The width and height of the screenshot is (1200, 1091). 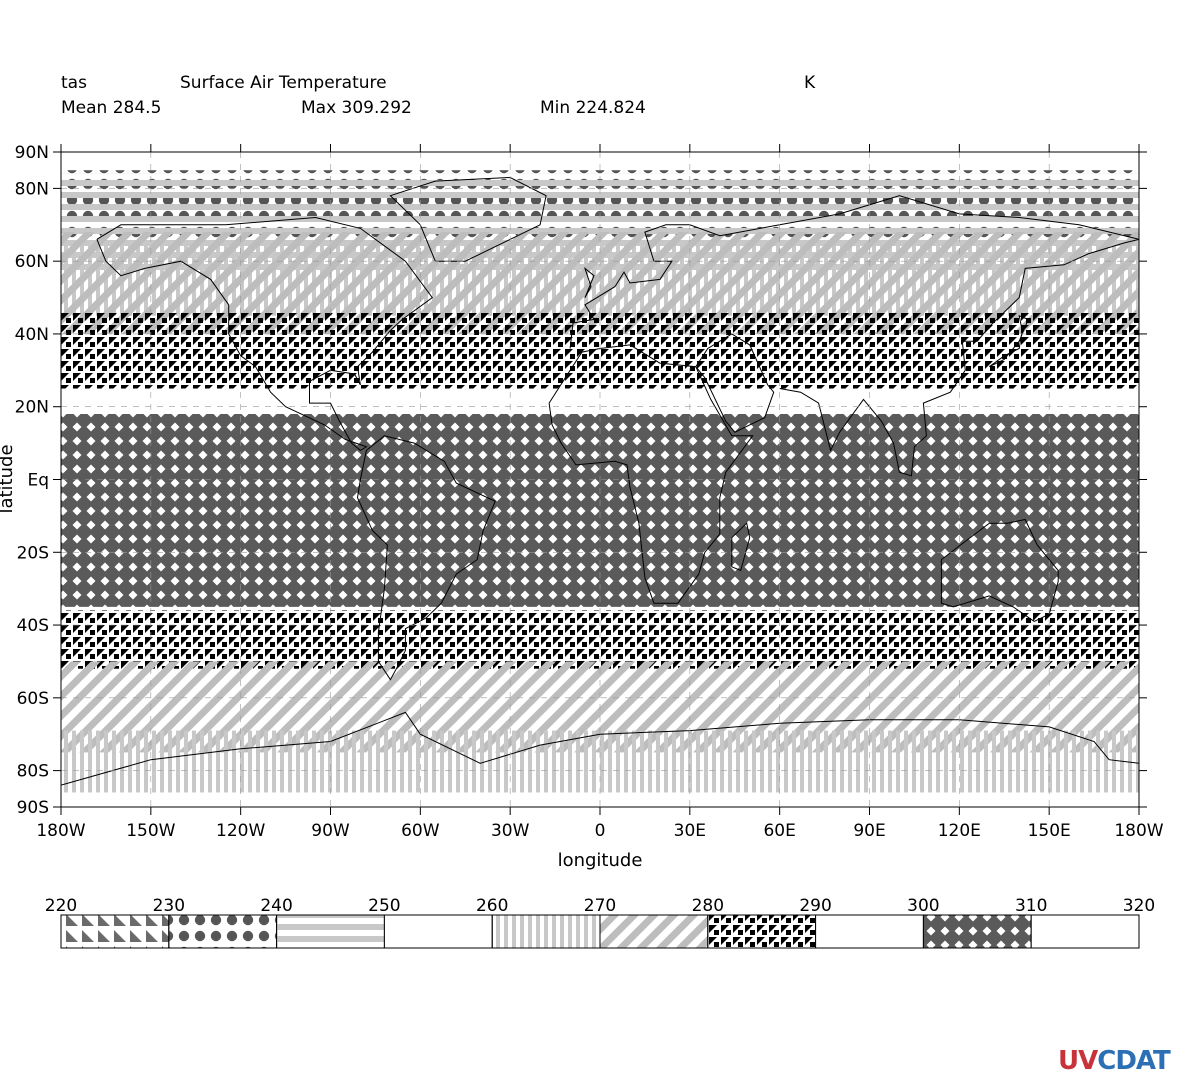 I want to click on legend-cell-vstripes, so click(x=546, y=931).